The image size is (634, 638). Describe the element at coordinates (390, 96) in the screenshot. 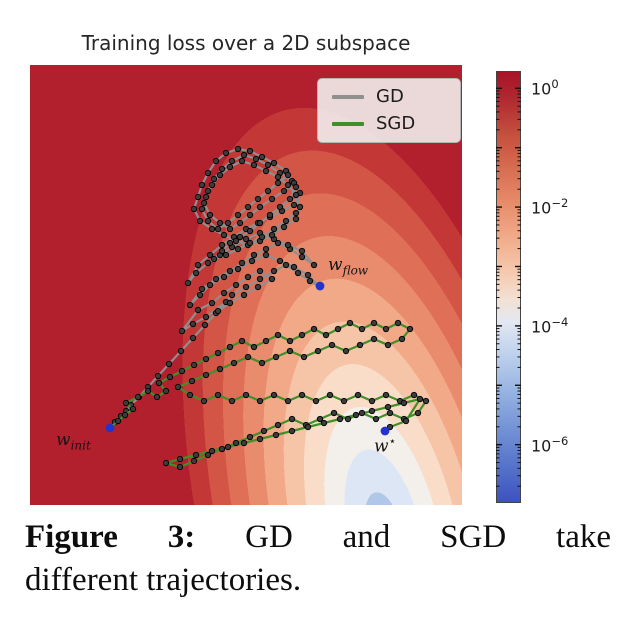

I see `legend-label-gd: GD` at that location.